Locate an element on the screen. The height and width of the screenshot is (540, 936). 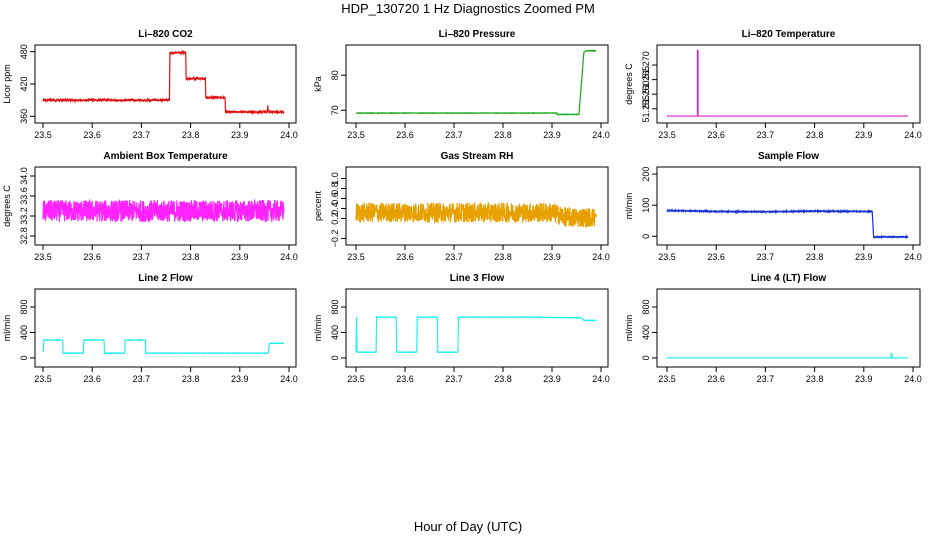
panel-title: Li–820 CO2 is located at coordinates (165, 34).